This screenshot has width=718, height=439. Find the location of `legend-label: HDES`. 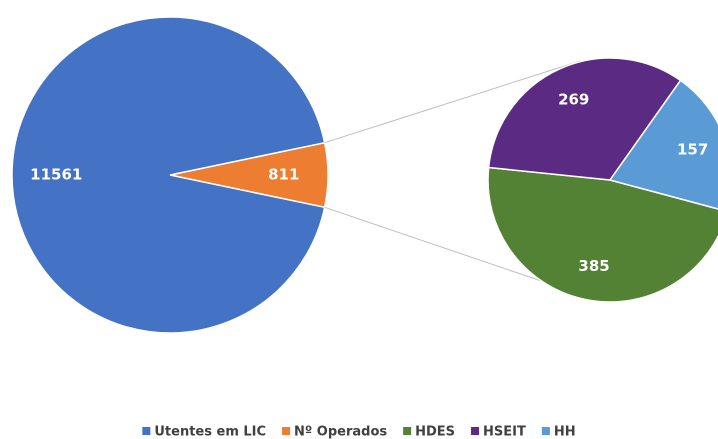

legend-label: HDES is located at coordinates (435, 432).